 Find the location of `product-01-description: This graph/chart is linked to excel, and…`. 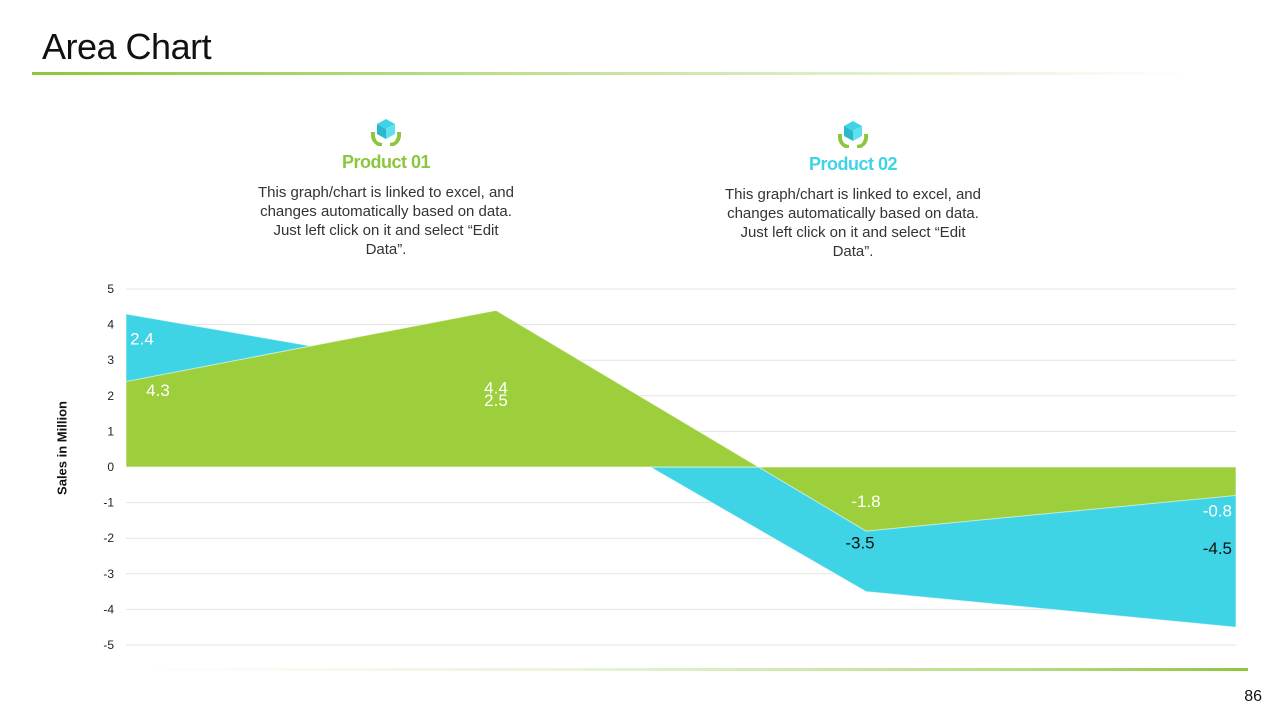

product-01-description: This graph/chart is linked to excel, and… is located at coordinates (386, 221).